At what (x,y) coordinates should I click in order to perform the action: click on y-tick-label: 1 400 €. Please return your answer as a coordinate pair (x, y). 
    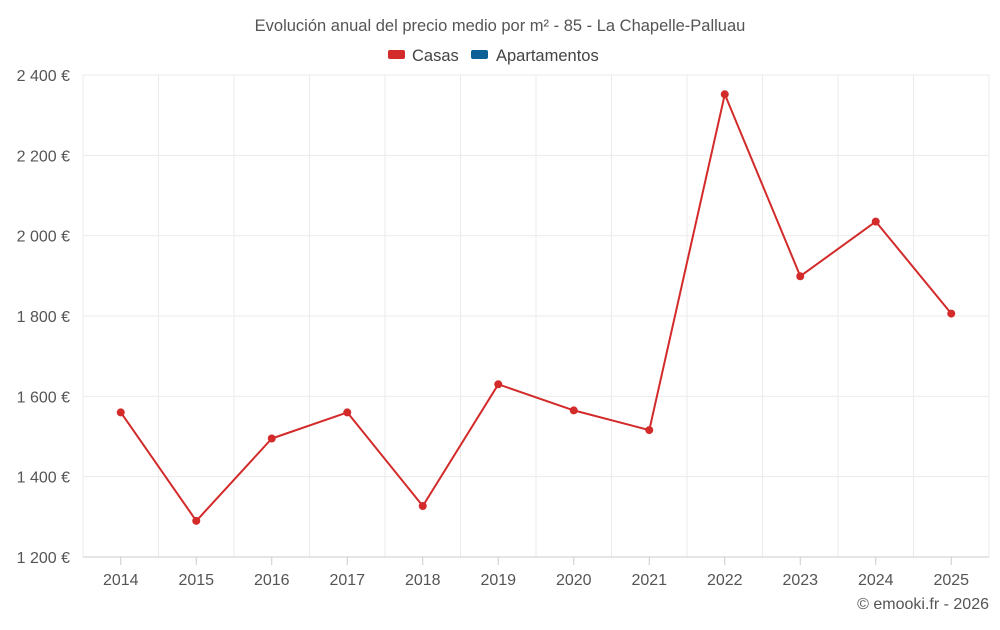
    Looking at the image, I should click on (43, 478).